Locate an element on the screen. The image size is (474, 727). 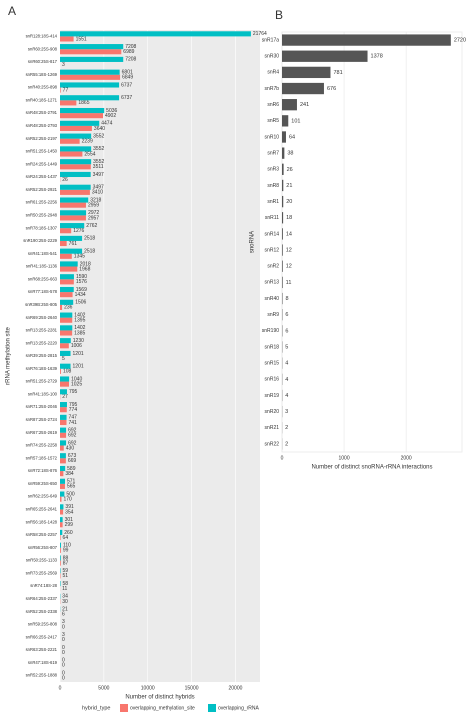
value-label: 2239 is located at coordinates (87, 142).